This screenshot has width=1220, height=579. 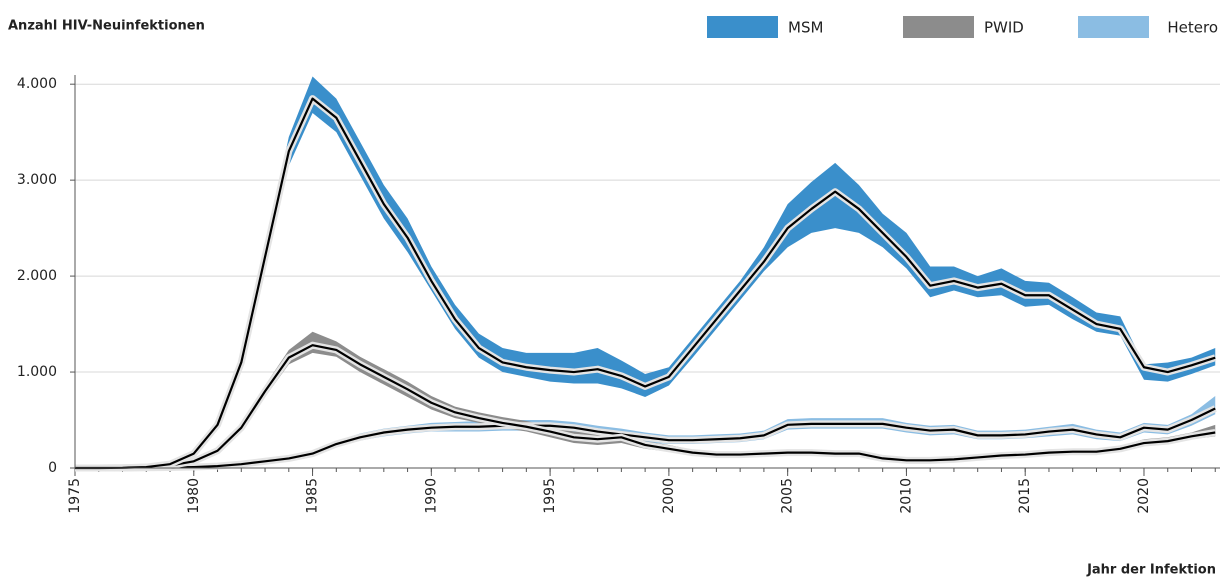 I want to click on y-tick-label: 0, so click(x=52, y=468).